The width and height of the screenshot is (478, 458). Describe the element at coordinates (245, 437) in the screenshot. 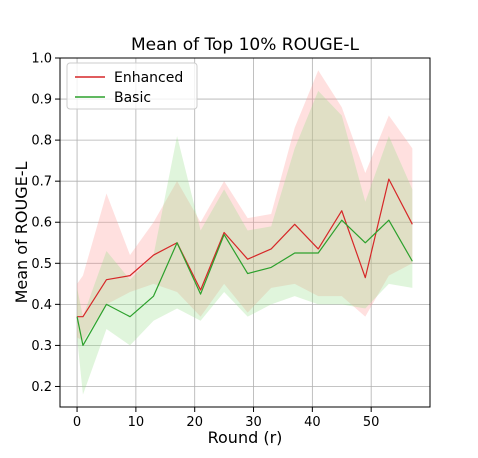

I see `x-axis-label: Round (r)` at that location.